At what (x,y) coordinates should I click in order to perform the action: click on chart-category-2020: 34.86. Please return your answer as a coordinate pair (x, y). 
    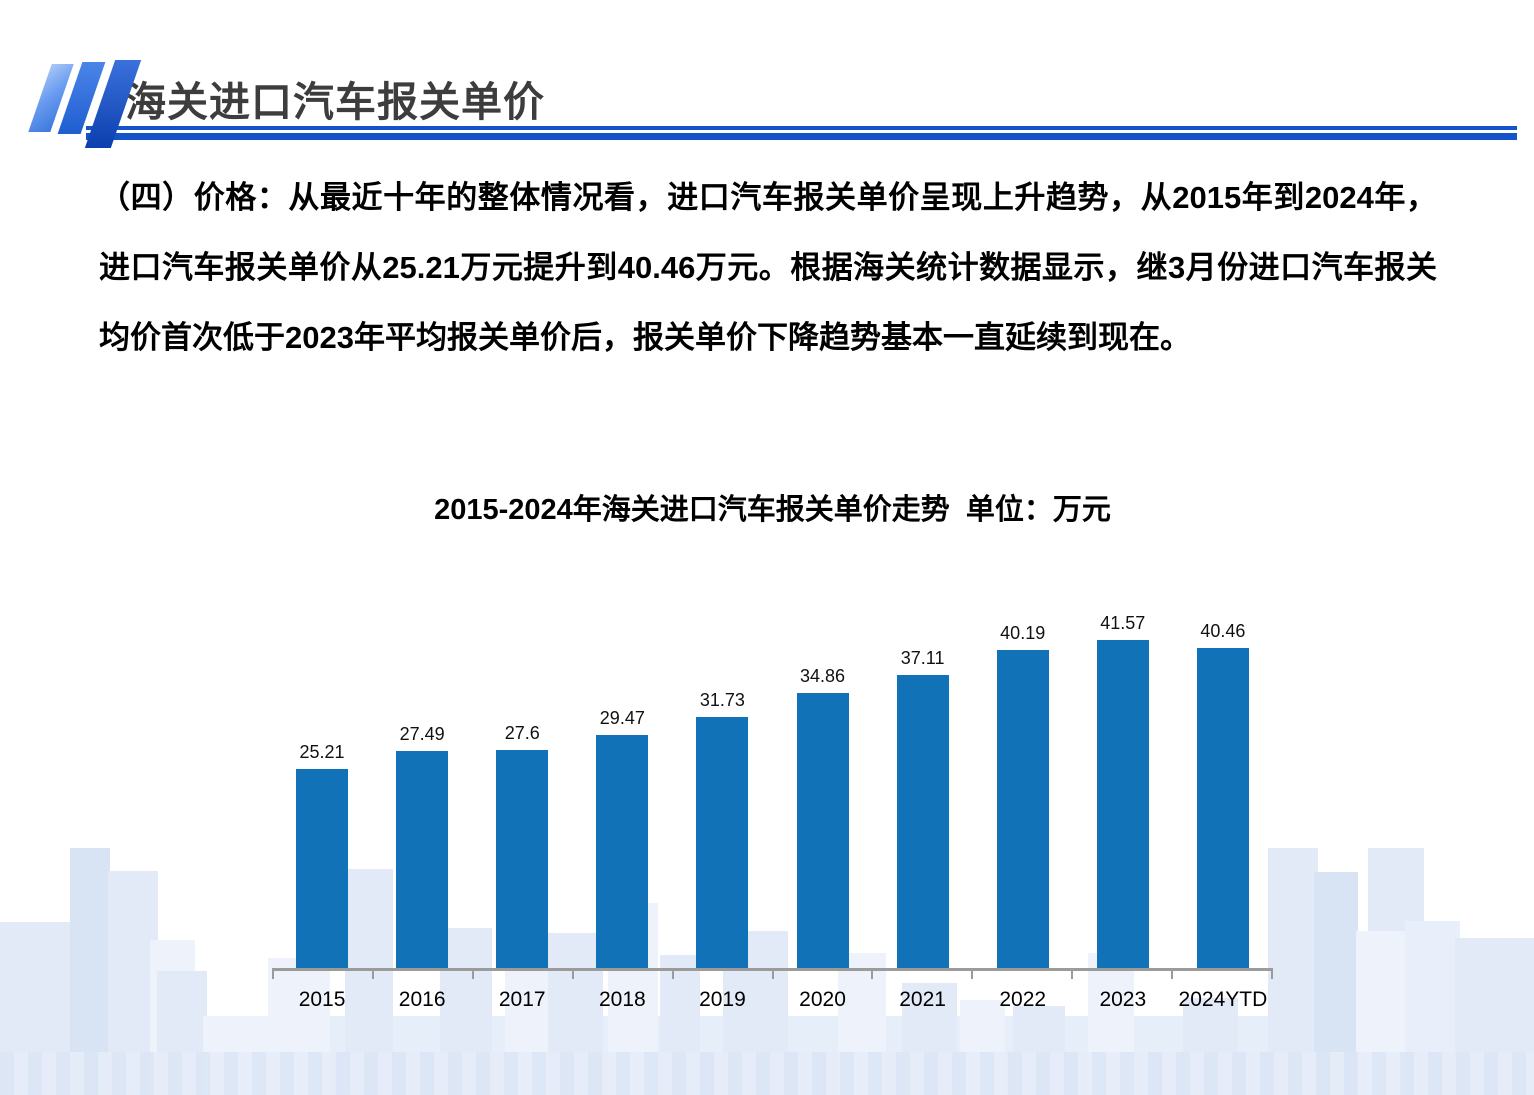
    Looking at the image, I should click on (822, 817).